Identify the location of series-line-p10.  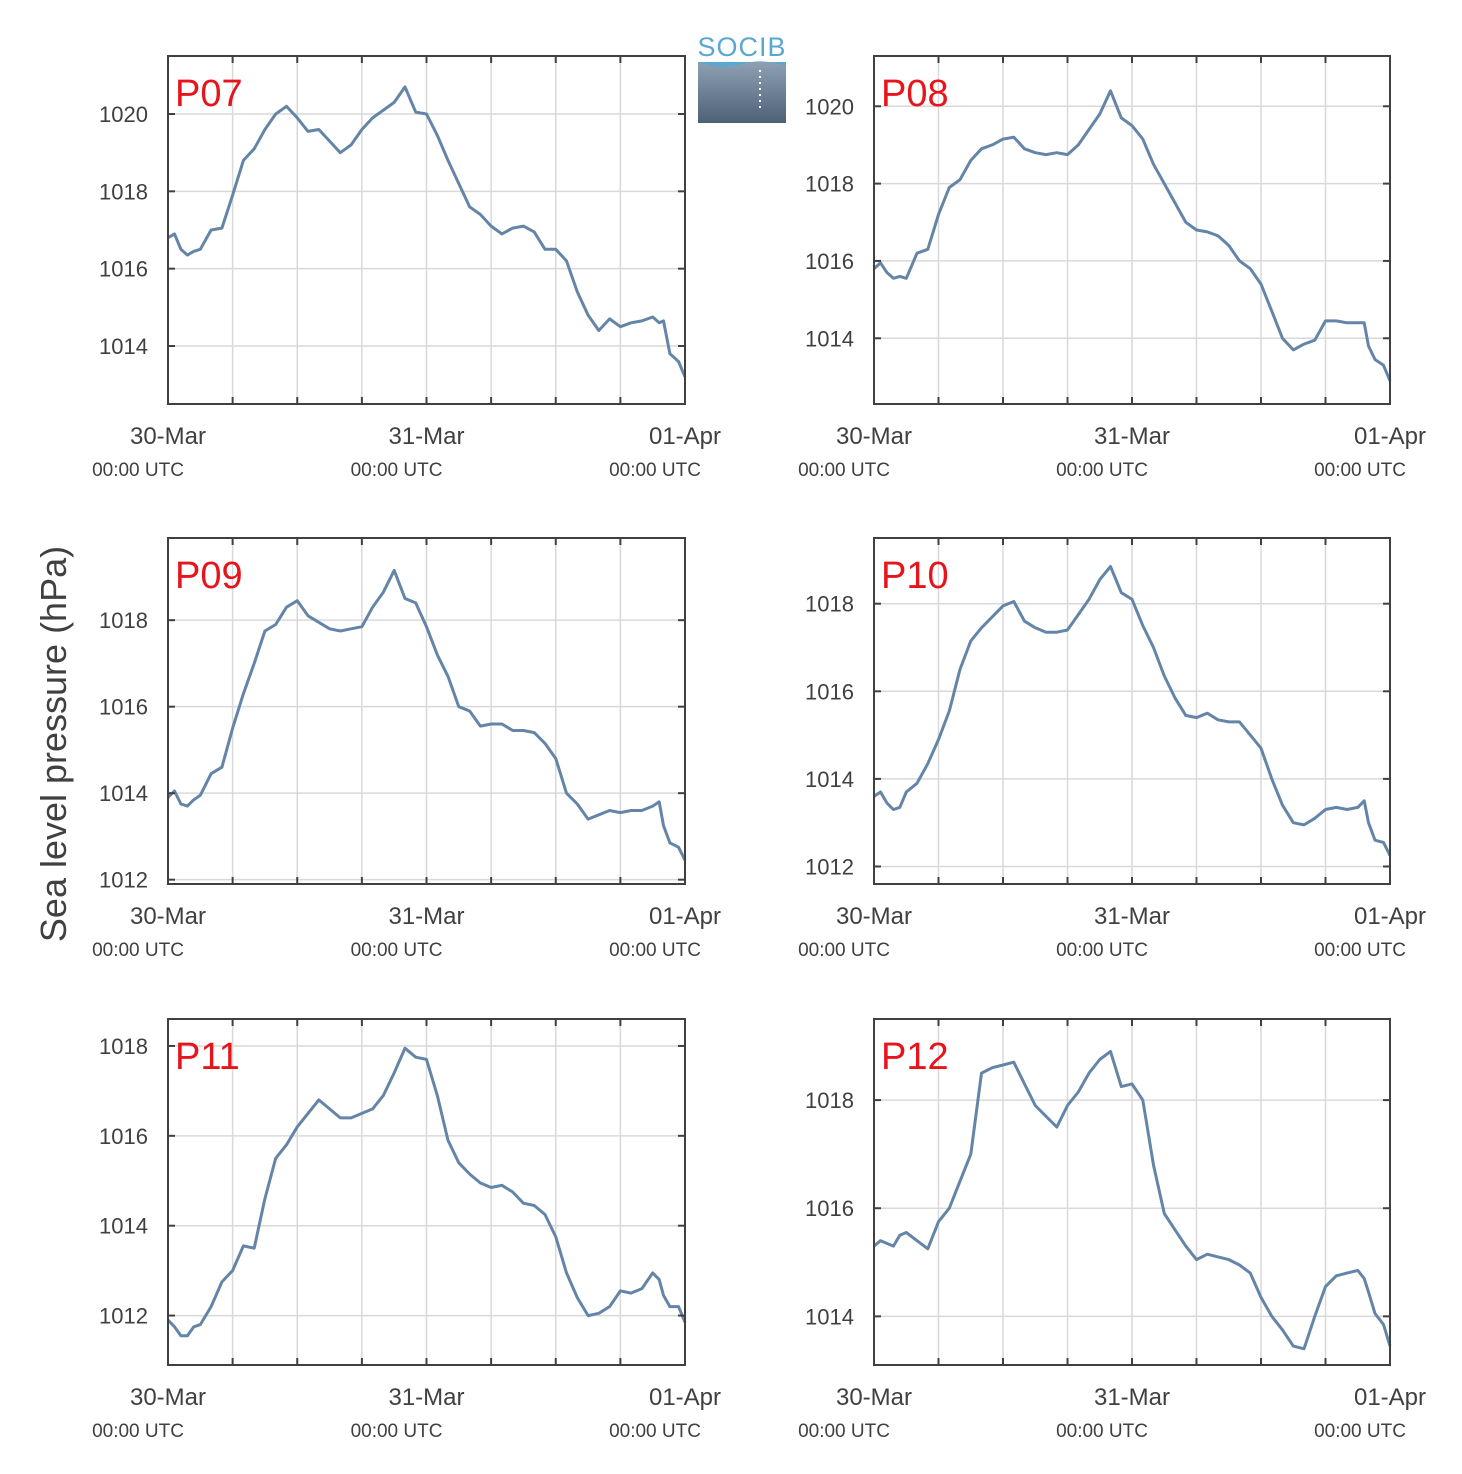
(1132, 711).